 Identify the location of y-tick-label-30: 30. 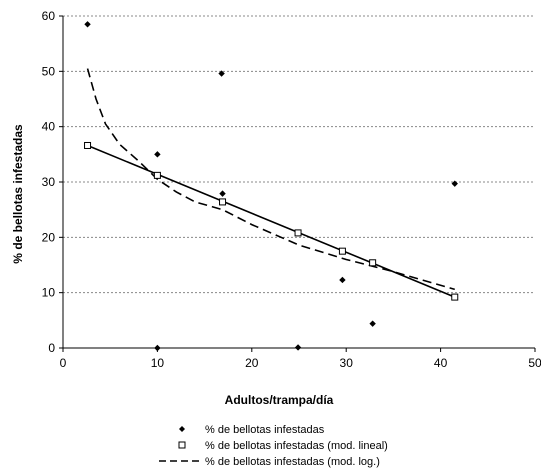
(49, 182).